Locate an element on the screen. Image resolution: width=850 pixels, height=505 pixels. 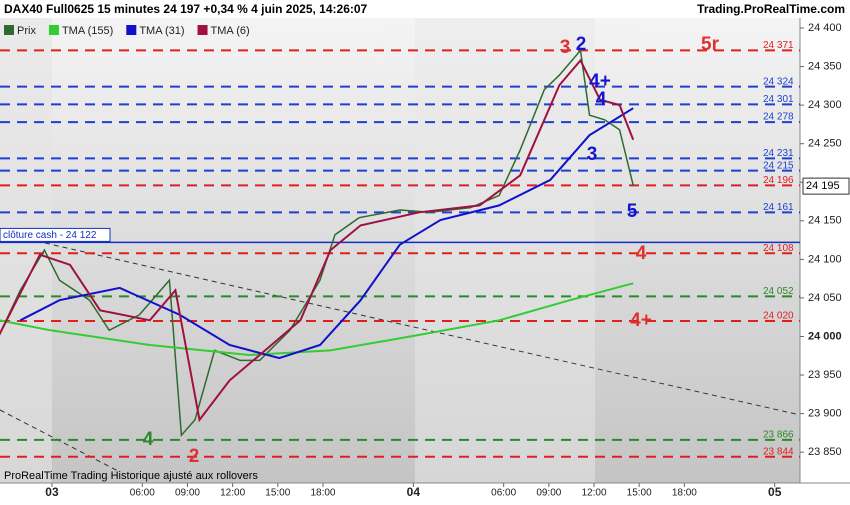
last-price-box is located at coordinates (826, 186).